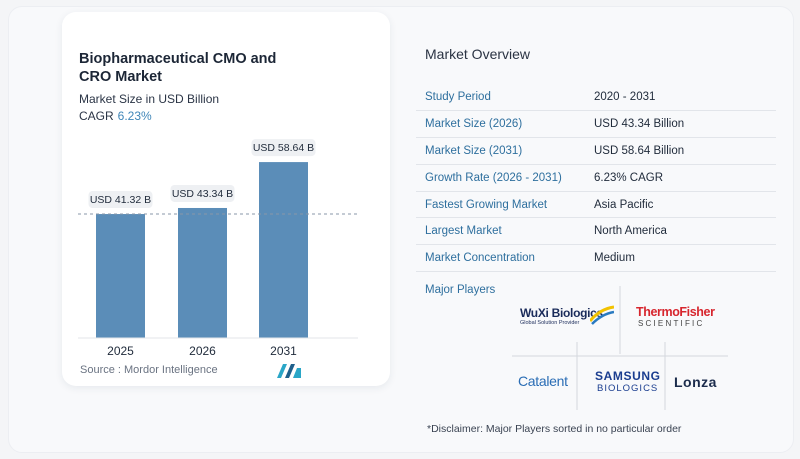 This screenshot has height=459, width=800. I want to click on wuxi-swoosh-icon, so click(602, 315).